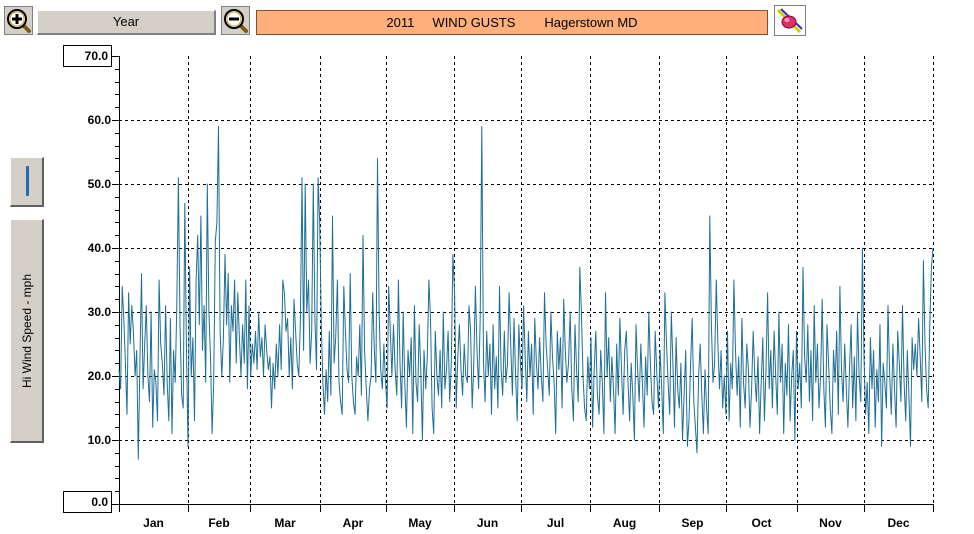 The height and width of the screenshot is (534, 974). What do you see at coordinates (420, 523) in the screenshot?
I see `x-tick-label: May` at bounding box center [420, 523].